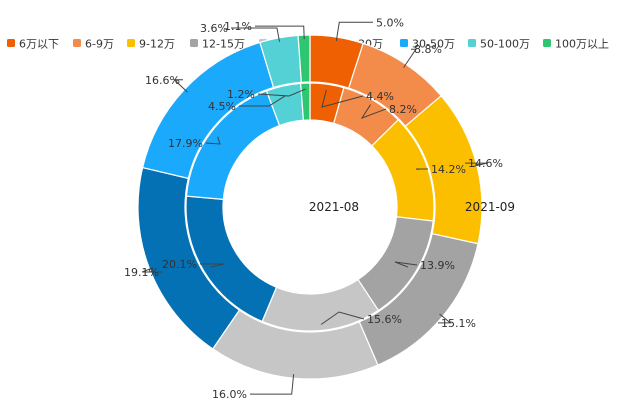 The width and height of the screenshot is (620, 413). Describe the element at coordinates (39, 44) in the screenshot. I see `legend-label: 6万以下` at that location.